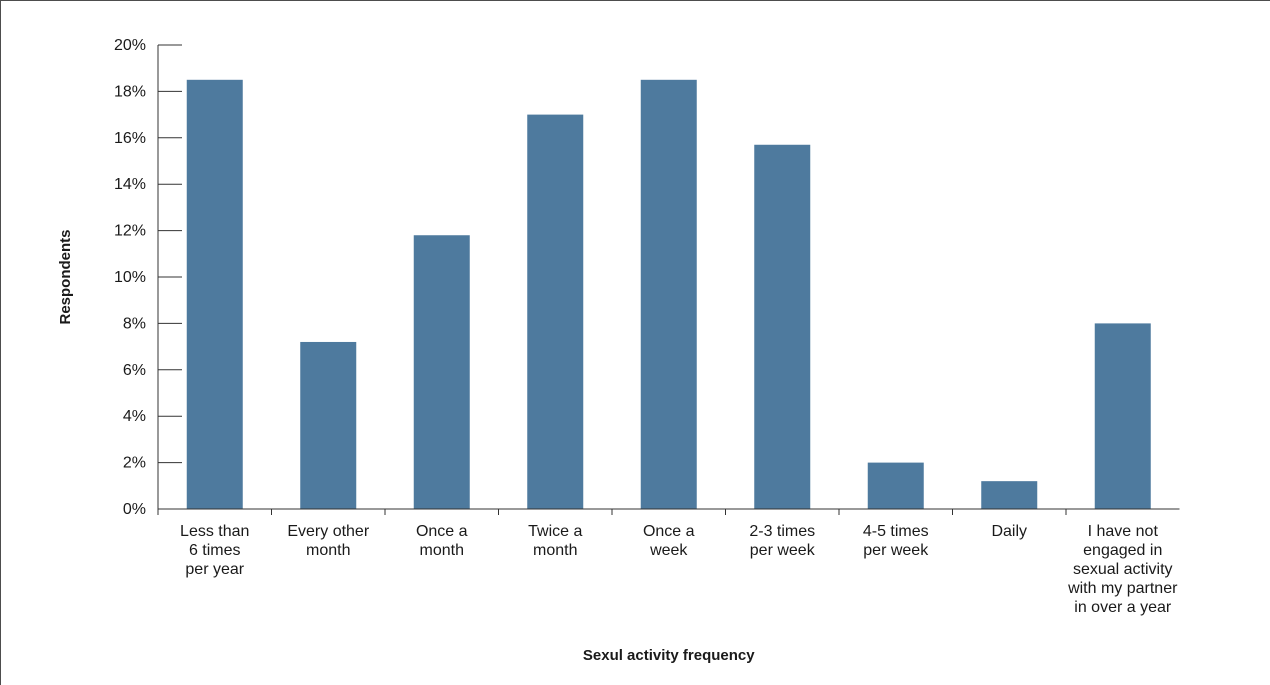 The height and width of the screenshot is (685, 1270). I want to click on x-tick-label: Once a month, so click(442, 541).